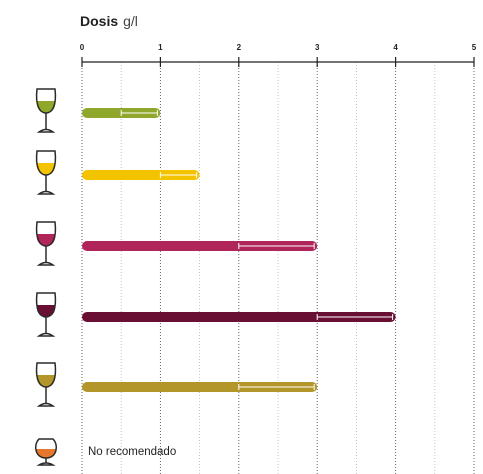  What do you see at coordinates (317, 47) in the screenshot?
I see `x-tick-label: 3` at bounding box center [317, 47].